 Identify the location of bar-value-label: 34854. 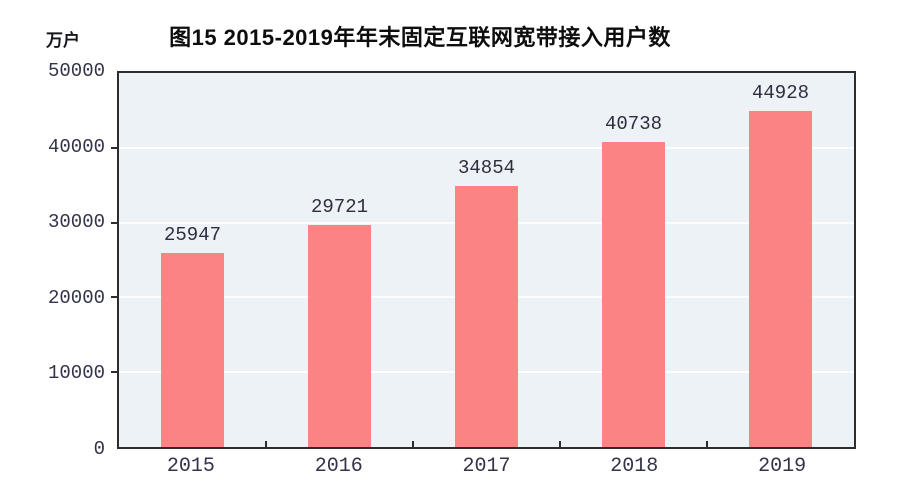
(486, 168).